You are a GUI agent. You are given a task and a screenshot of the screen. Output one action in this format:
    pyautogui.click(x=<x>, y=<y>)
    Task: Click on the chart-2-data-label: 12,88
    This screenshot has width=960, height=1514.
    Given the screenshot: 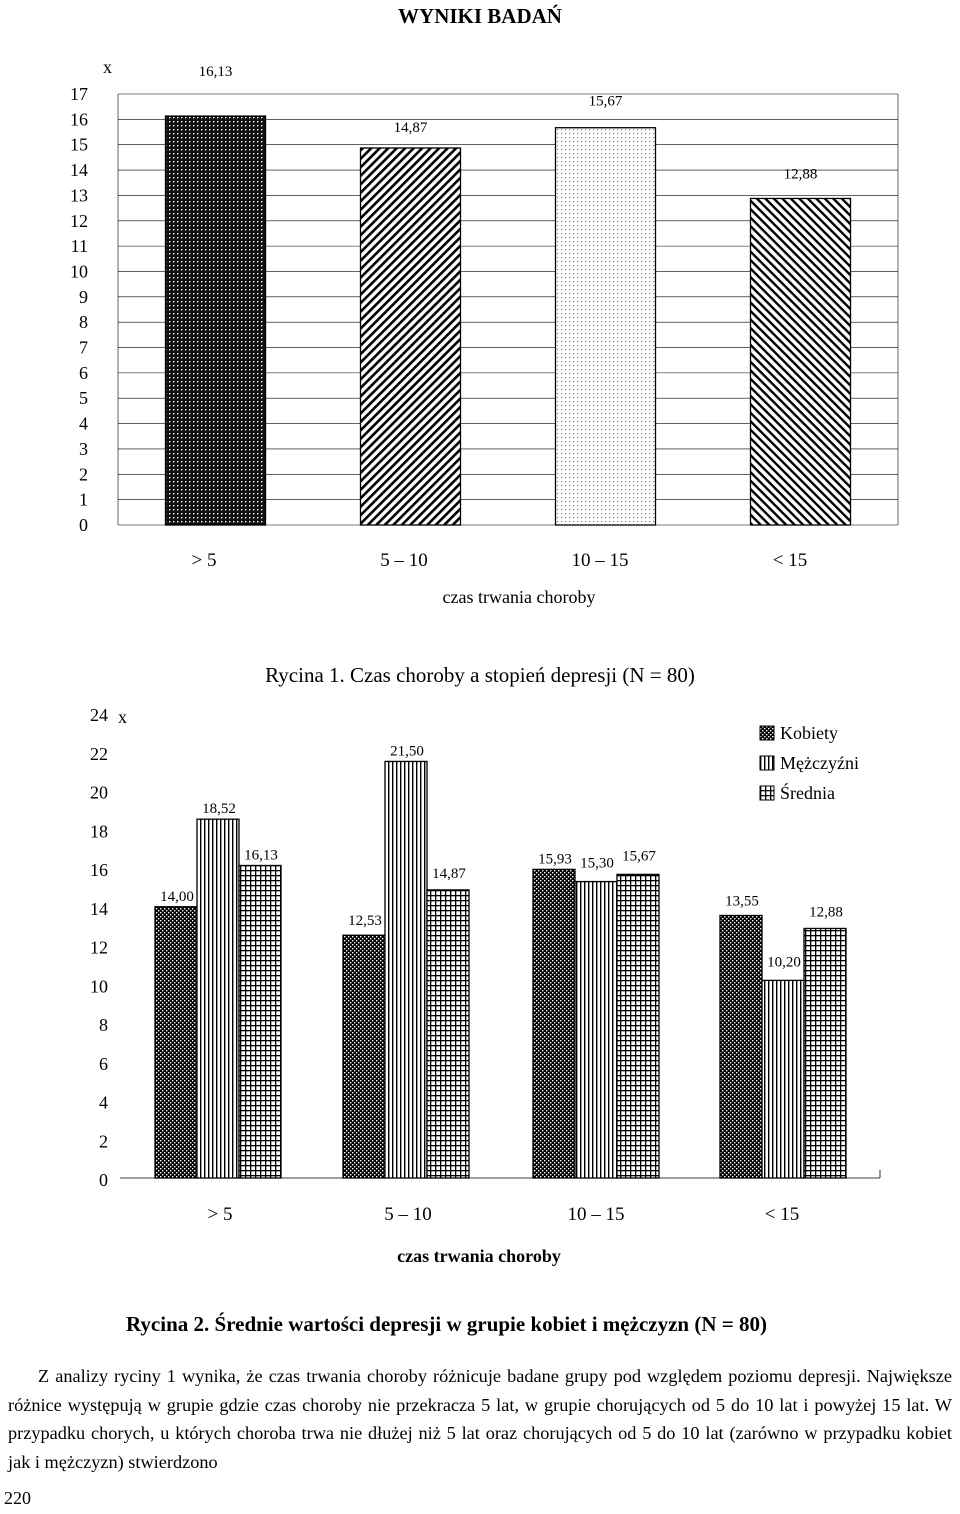 What is the action you would take?
    pyautogui.click(x=826, y=912)
    